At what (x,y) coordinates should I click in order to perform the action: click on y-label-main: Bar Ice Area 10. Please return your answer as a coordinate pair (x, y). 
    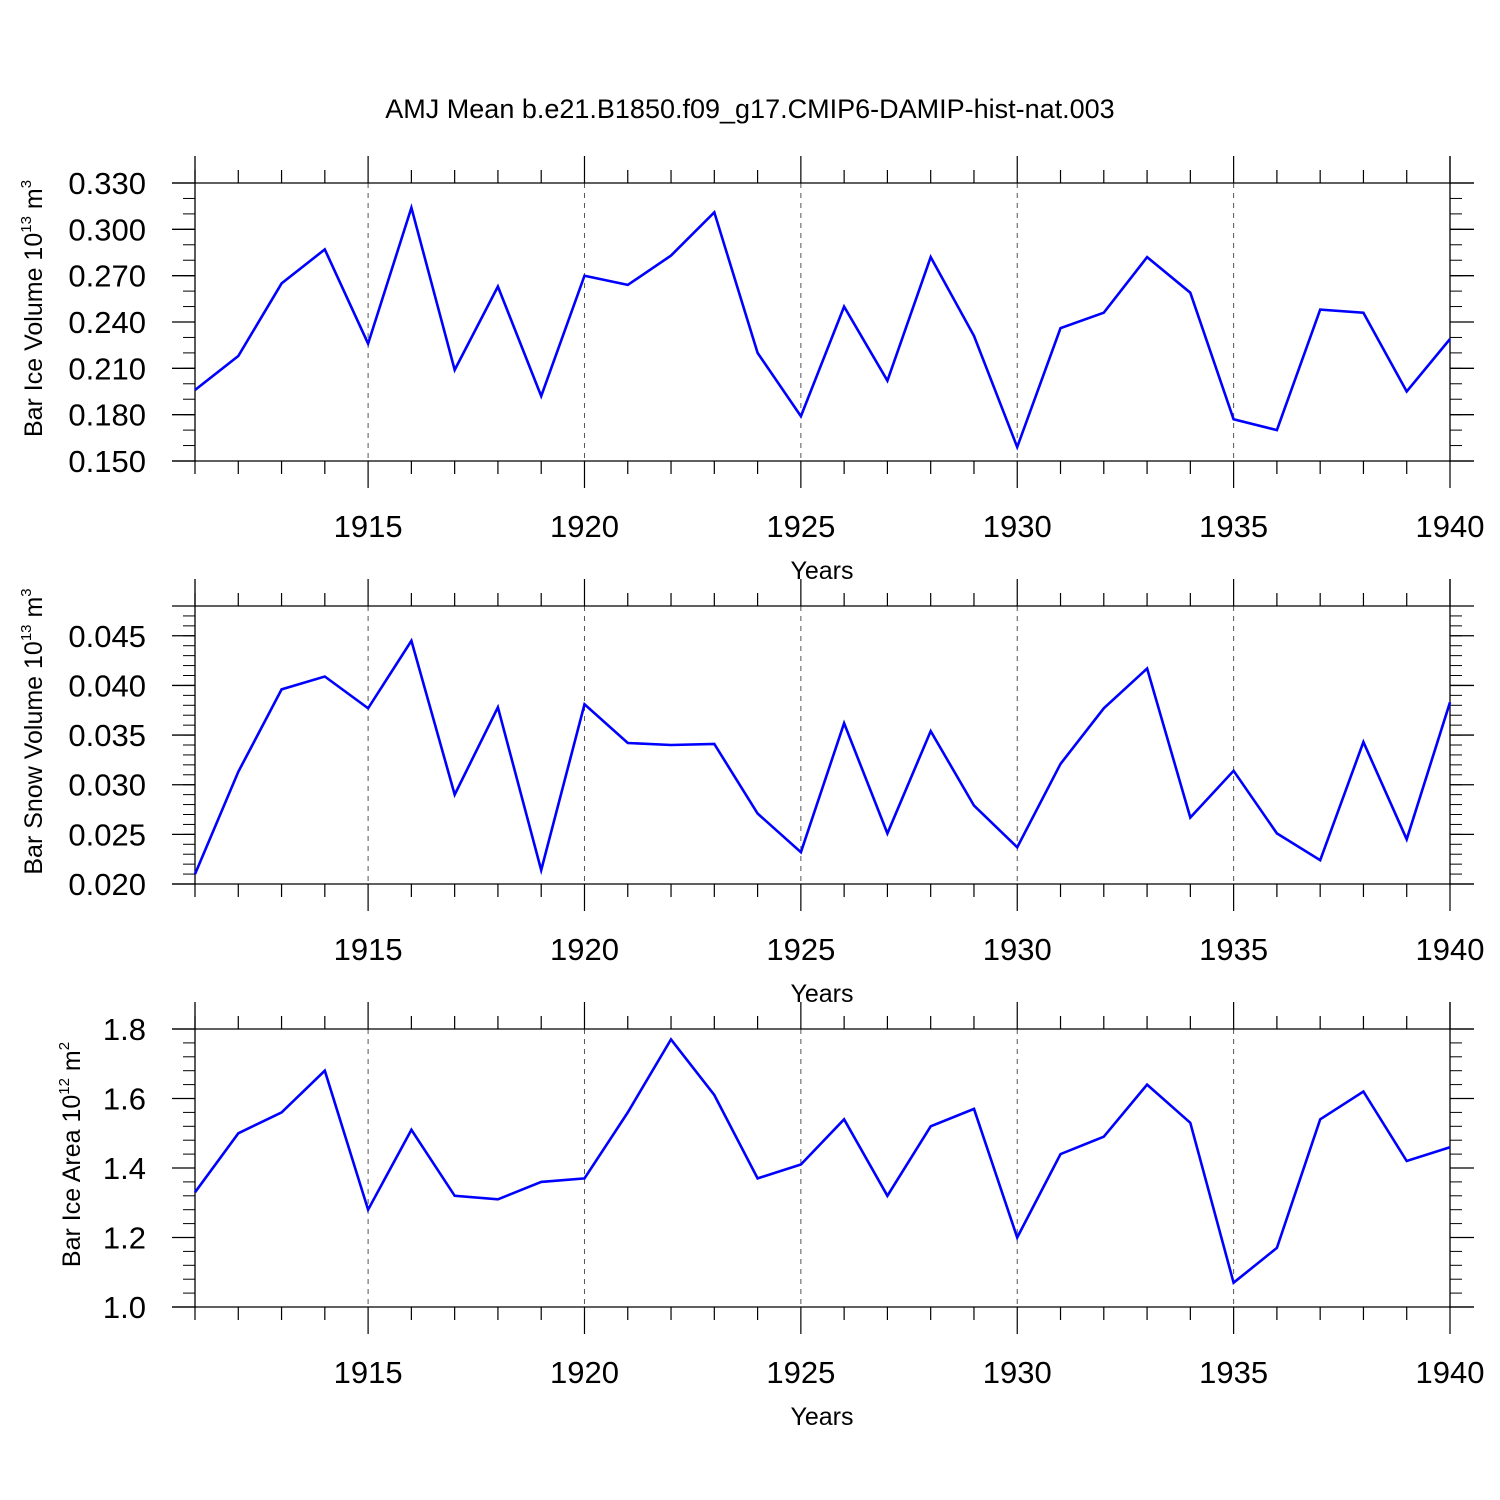
    Looking at the image, I should click on (72, 1181).